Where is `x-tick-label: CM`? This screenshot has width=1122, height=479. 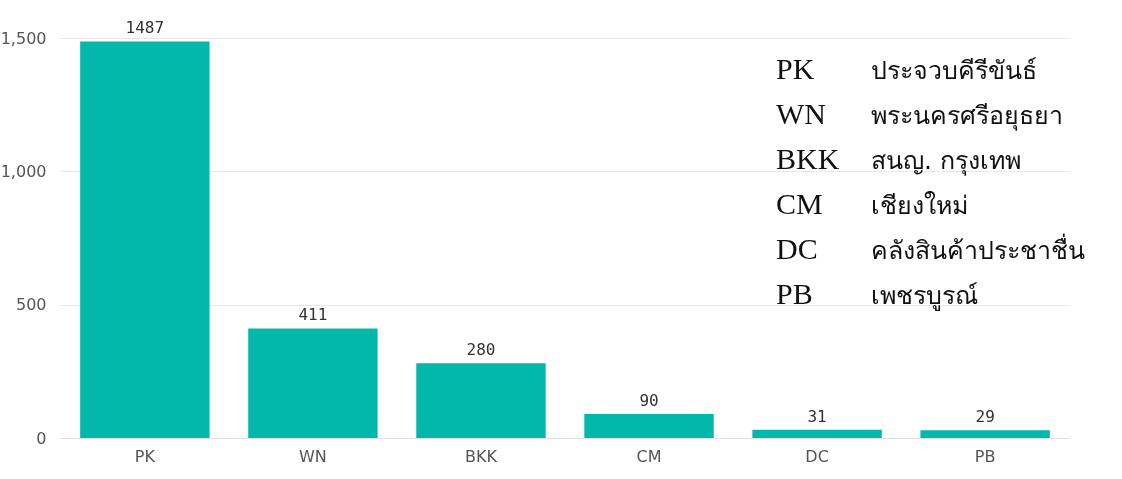 x-tick-label: CM is located at coordinates (649, 456).